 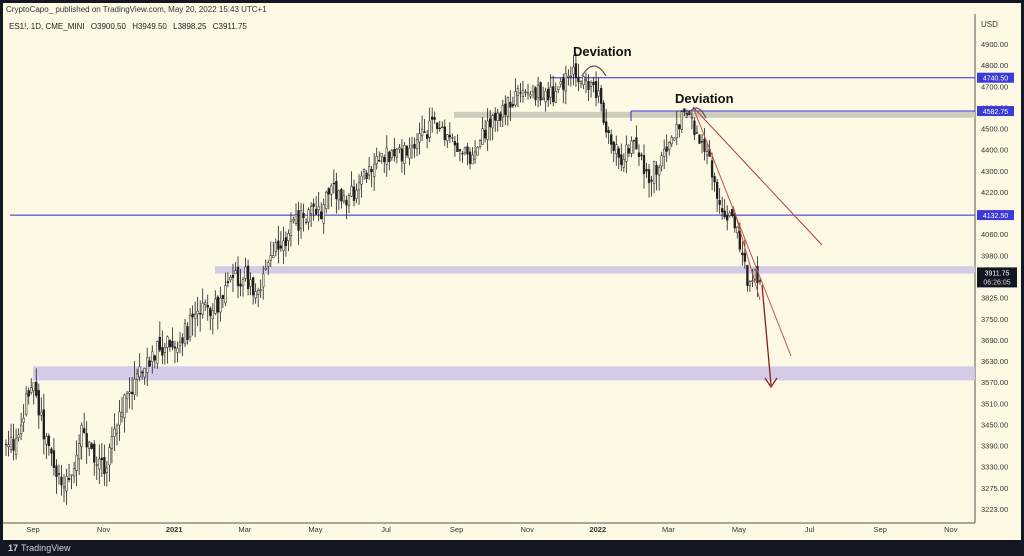 I want to click on y-tick-label: 4500.00, so click(x=994, y=129).